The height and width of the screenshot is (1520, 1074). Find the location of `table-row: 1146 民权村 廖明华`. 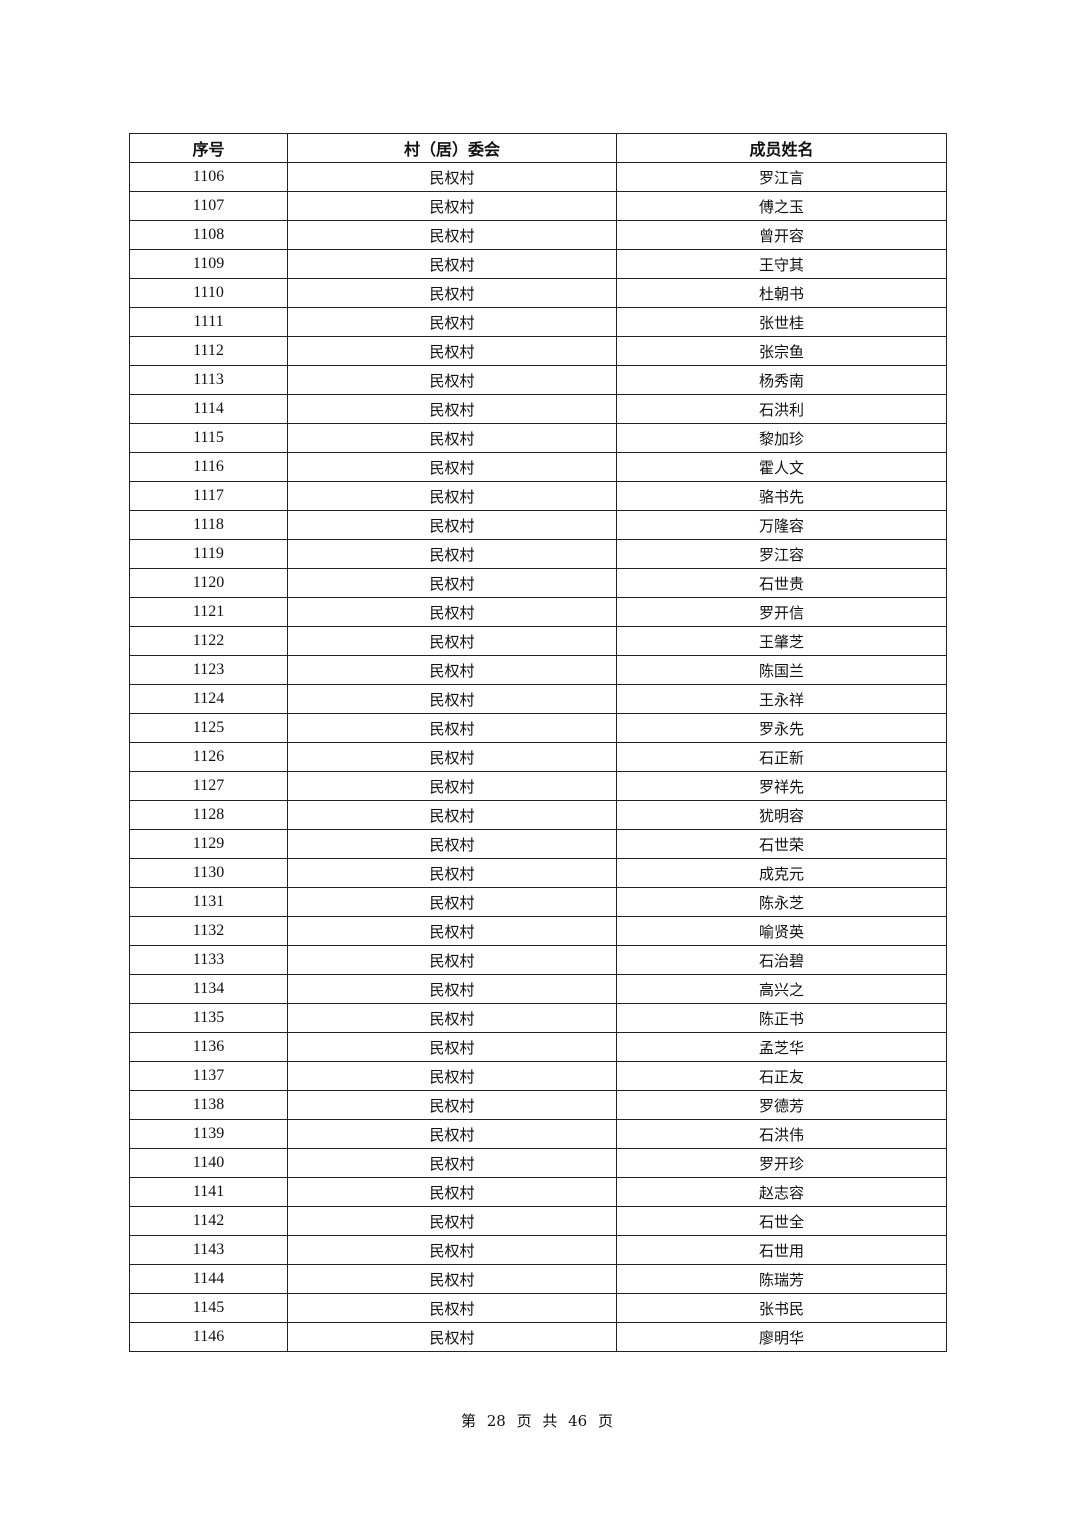

table-row: 1146 民权村 廖明华 is located at coordinates (538, 1337).